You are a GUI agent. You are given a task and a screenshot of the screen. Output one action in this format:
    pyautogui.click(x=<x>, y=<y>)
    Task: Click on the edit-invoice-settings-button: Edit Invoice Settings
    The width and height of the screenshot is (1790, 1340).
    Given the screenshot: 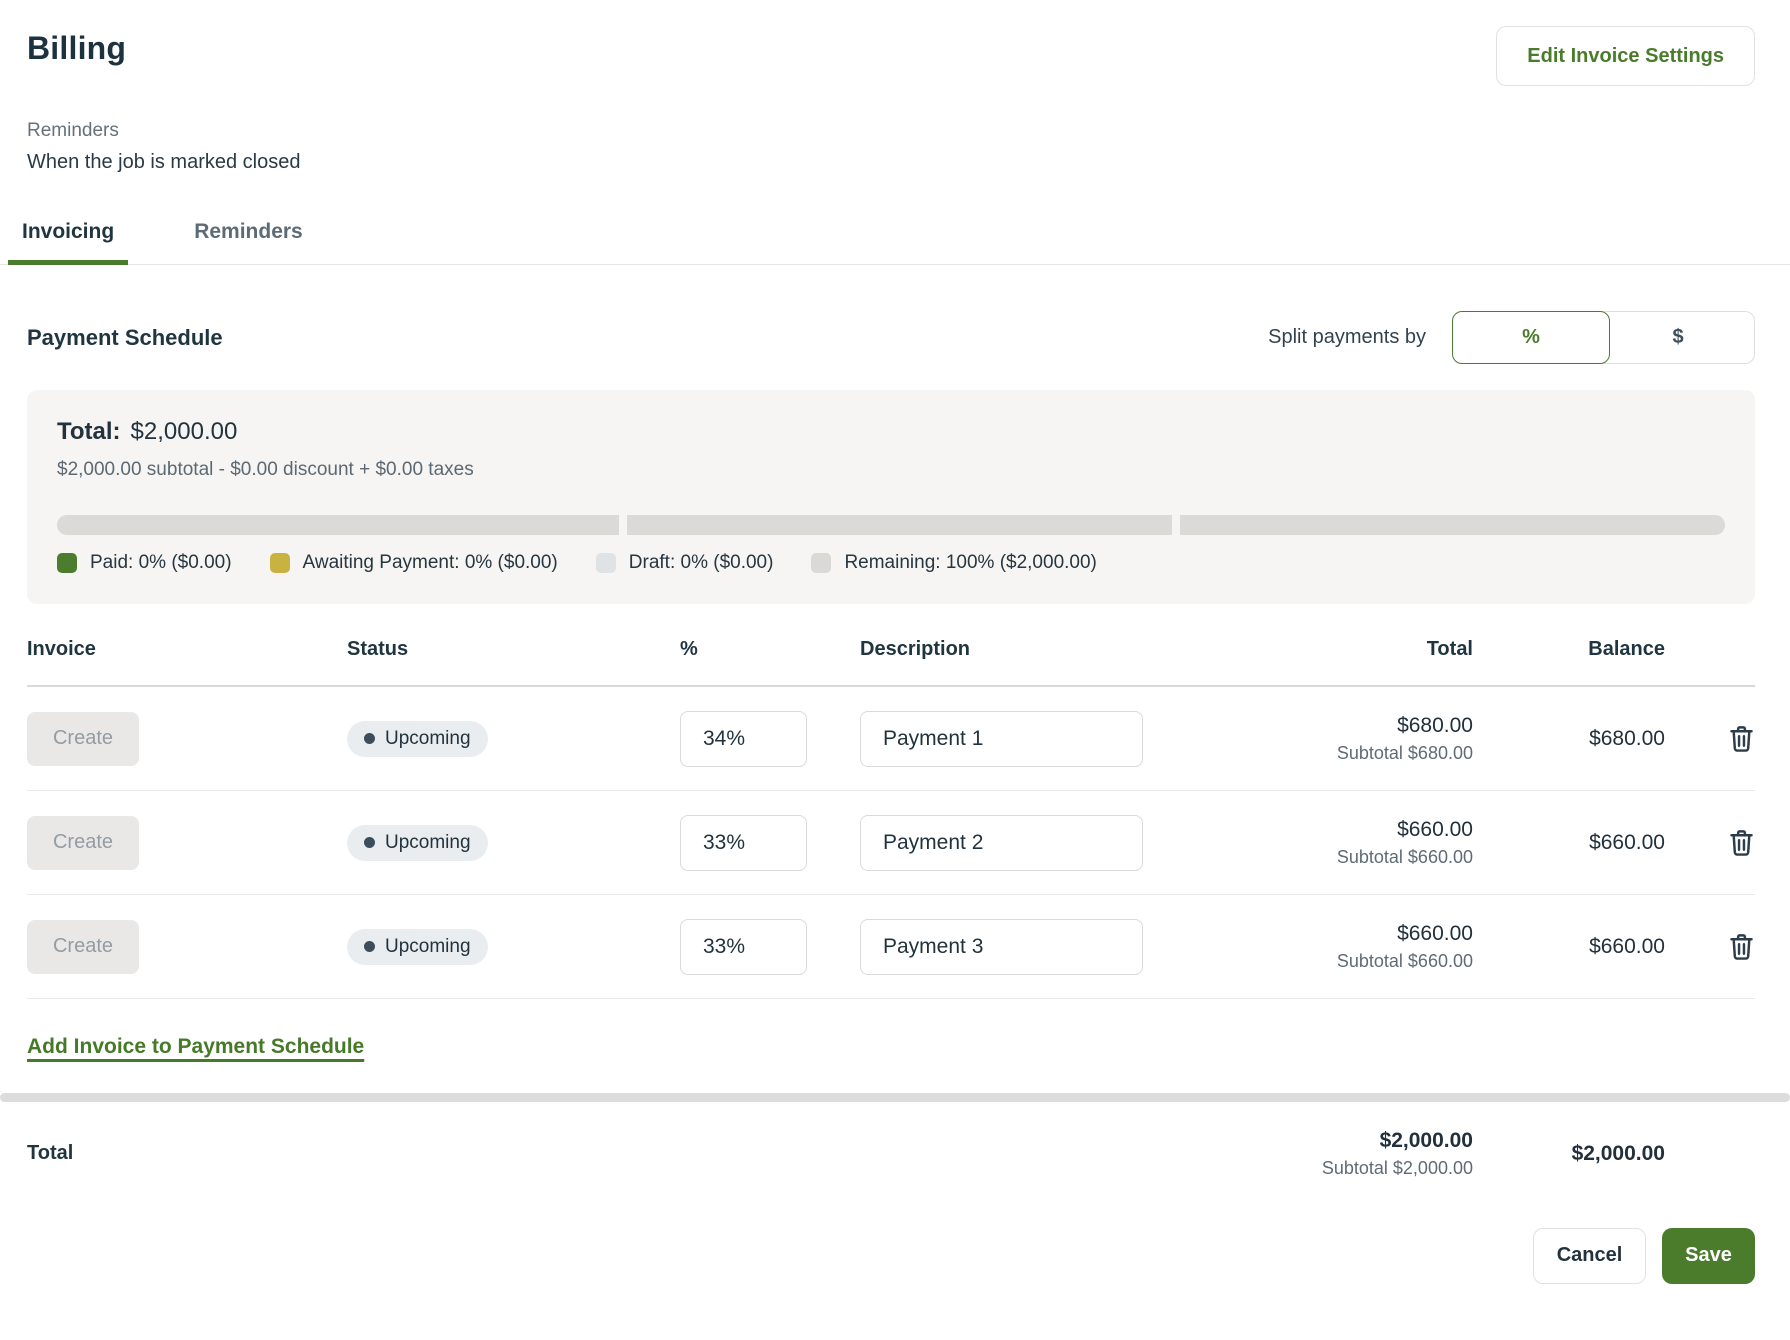 What is the action you would take?
    pyautogui.click(x=1625, y=56)
    